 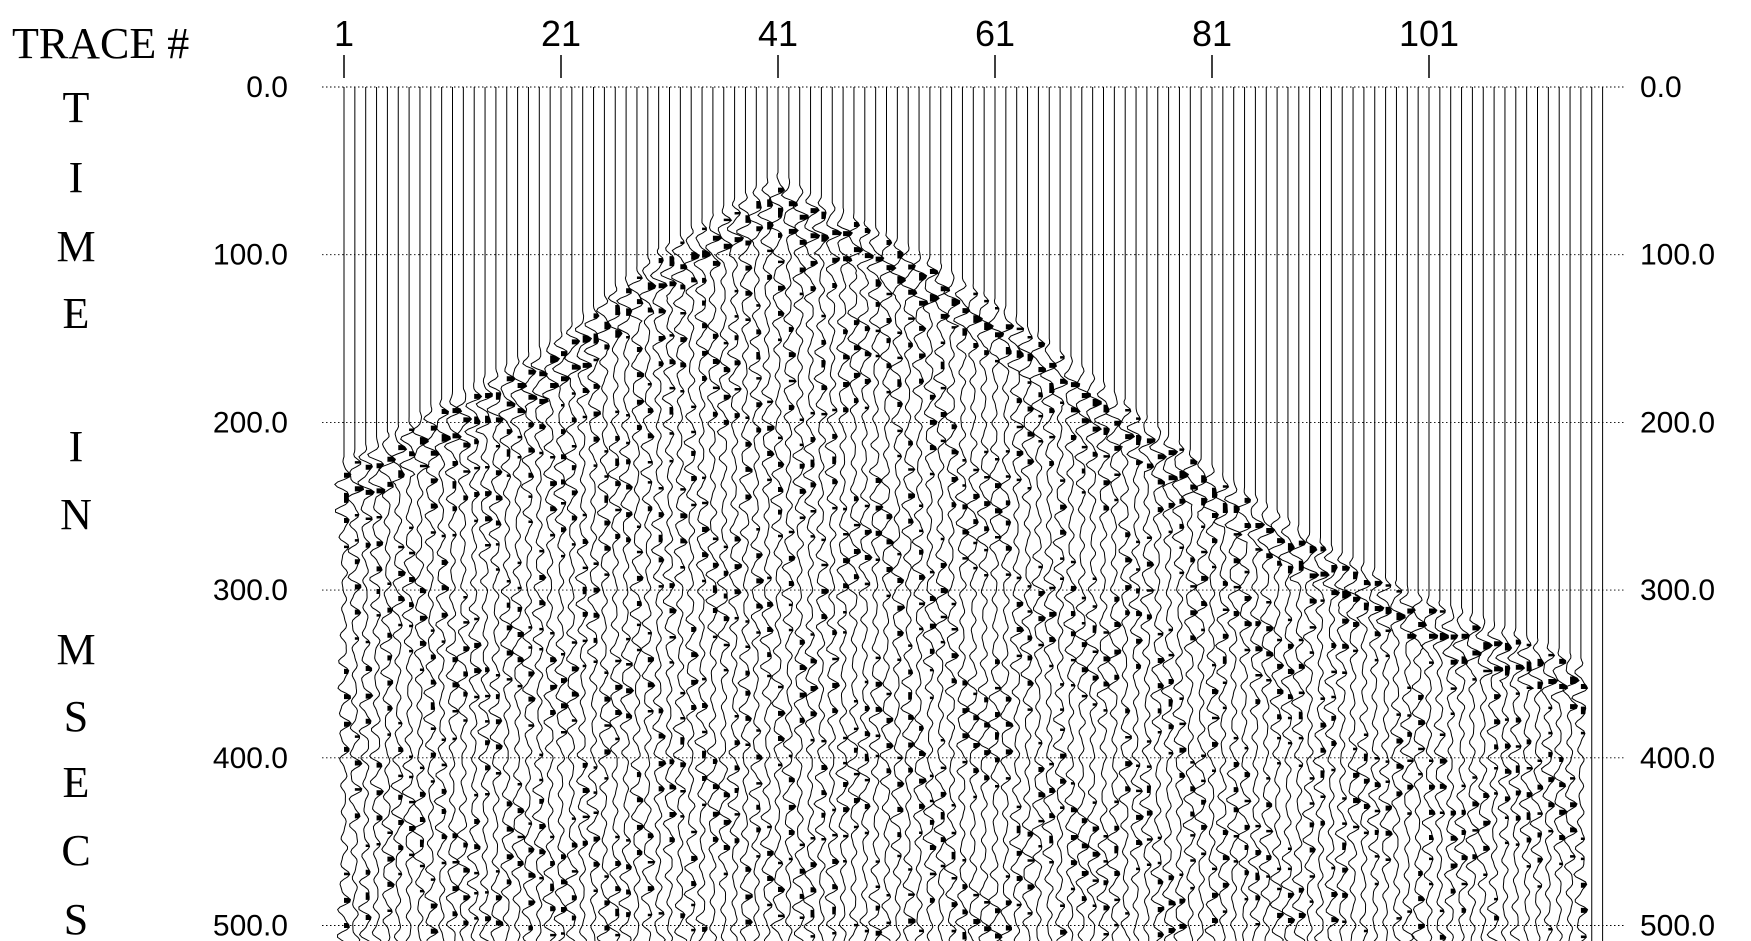 I want to click on trace-51-lobe, so click(x=890, y=746).